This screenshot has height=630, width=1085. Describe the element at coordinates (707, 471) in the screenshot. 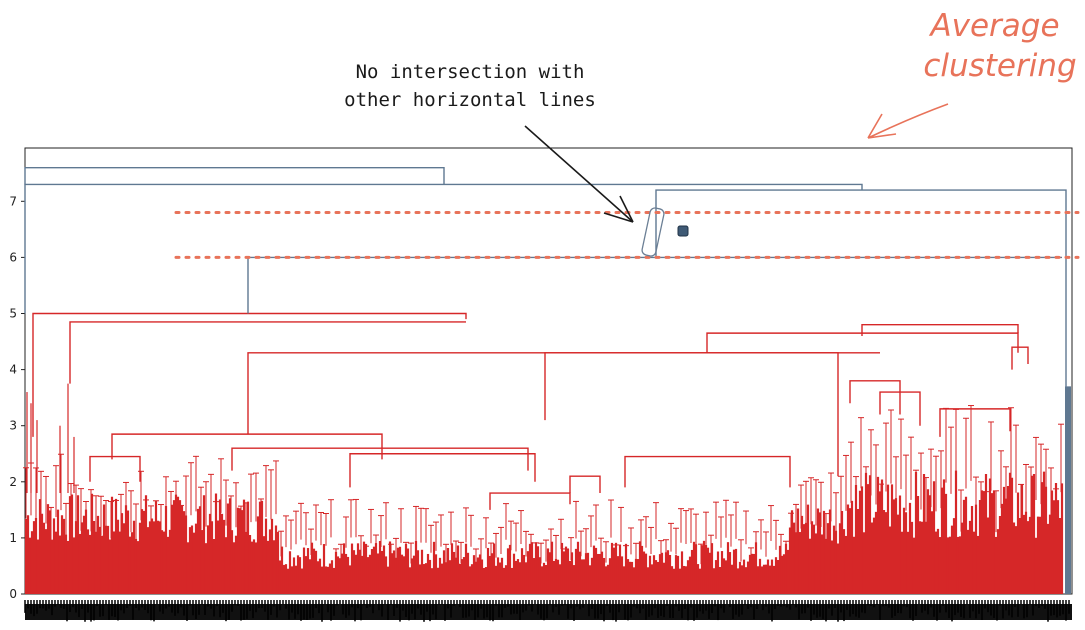

I see `merge-red-2.45` at that location.